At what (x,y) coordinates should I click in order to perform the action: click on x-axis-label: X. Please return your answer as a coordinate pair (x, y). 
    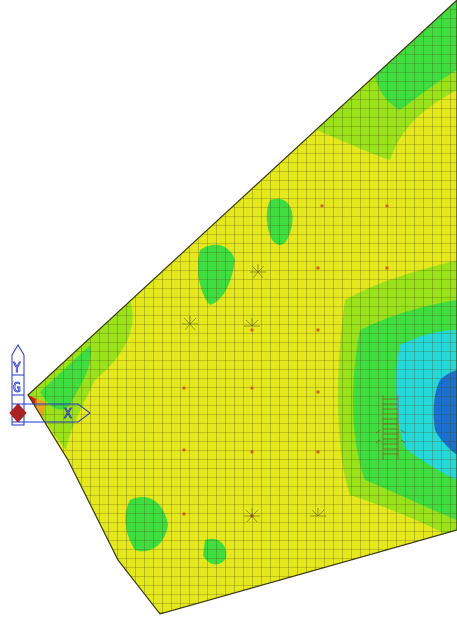
    Looking at the image, I should click on (68, 414).